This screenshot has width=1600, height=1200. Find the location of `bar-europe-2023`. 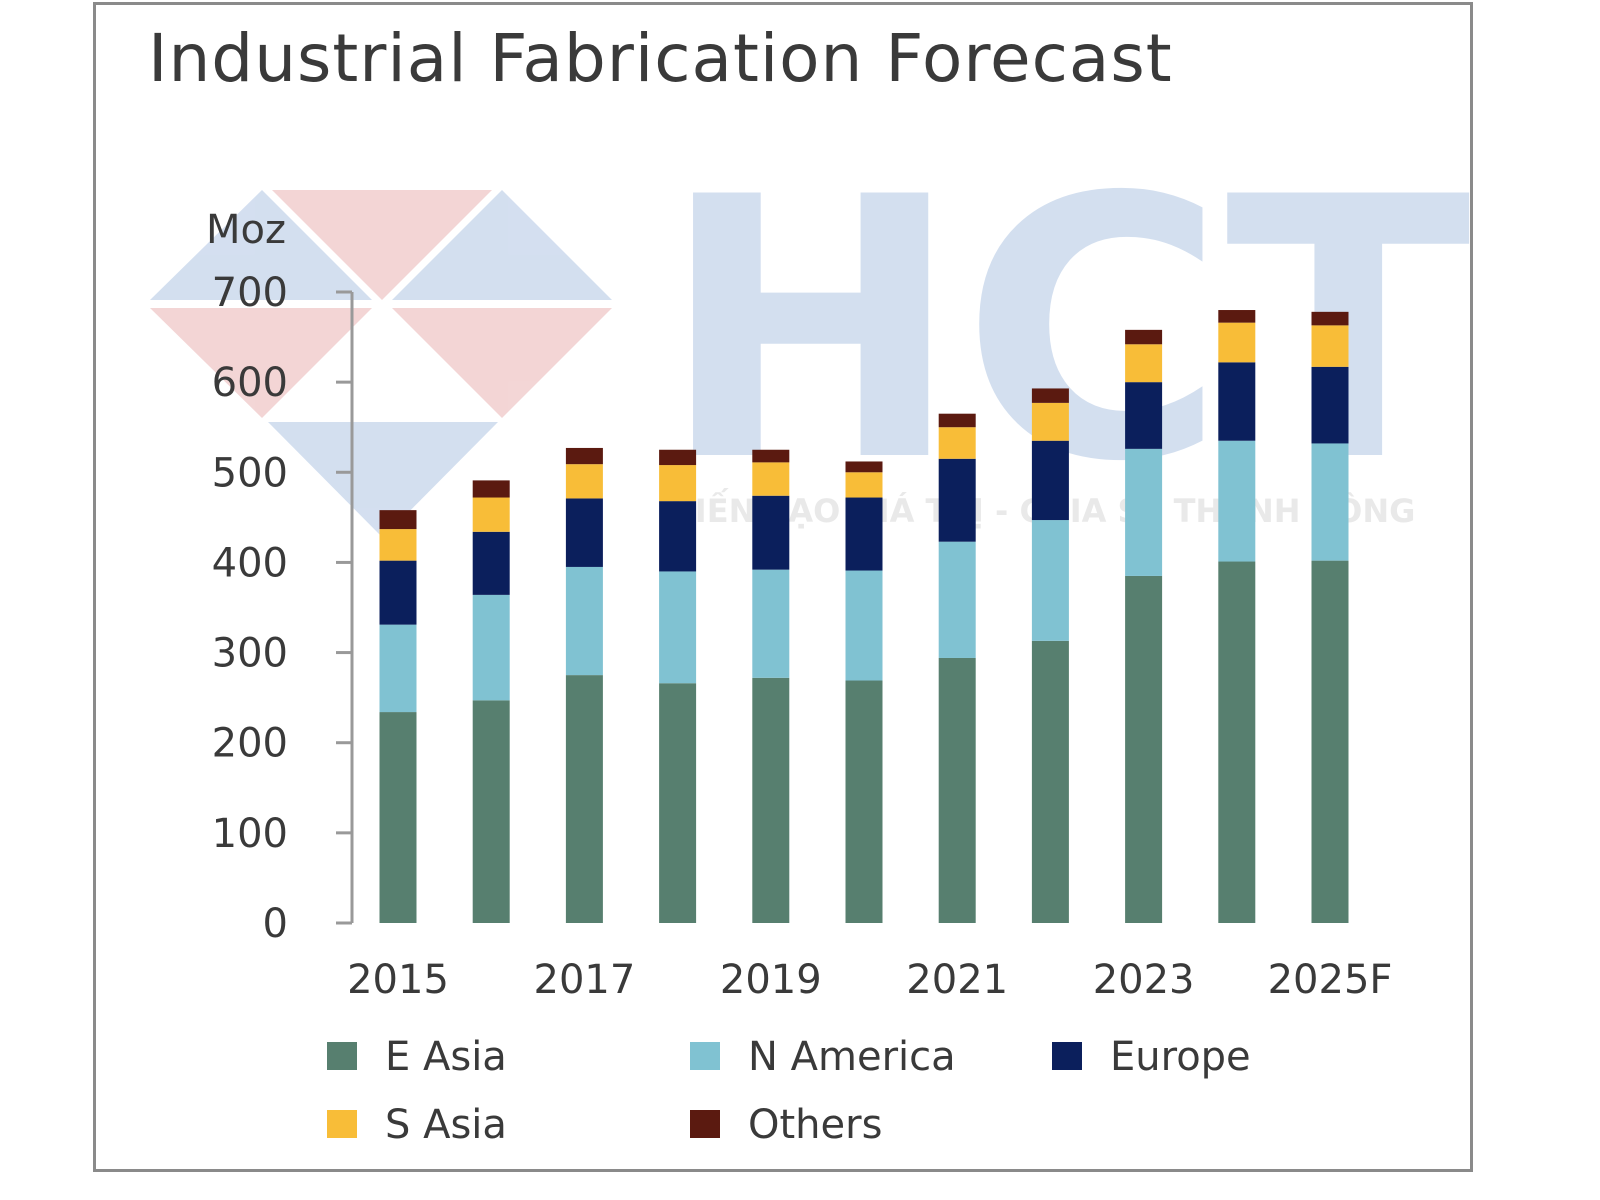

bar-europe-2023 is located at coordinates (1144, 415).